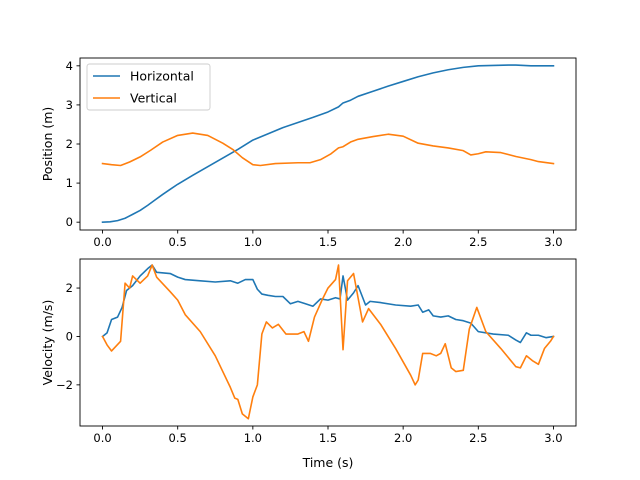 The height and width of the screenshot is (480, 640). What do you see at coordinates (178, 242) in the screenshot?
I see `position-x-tick-label: 0.5` at bounding box center [178, 242].